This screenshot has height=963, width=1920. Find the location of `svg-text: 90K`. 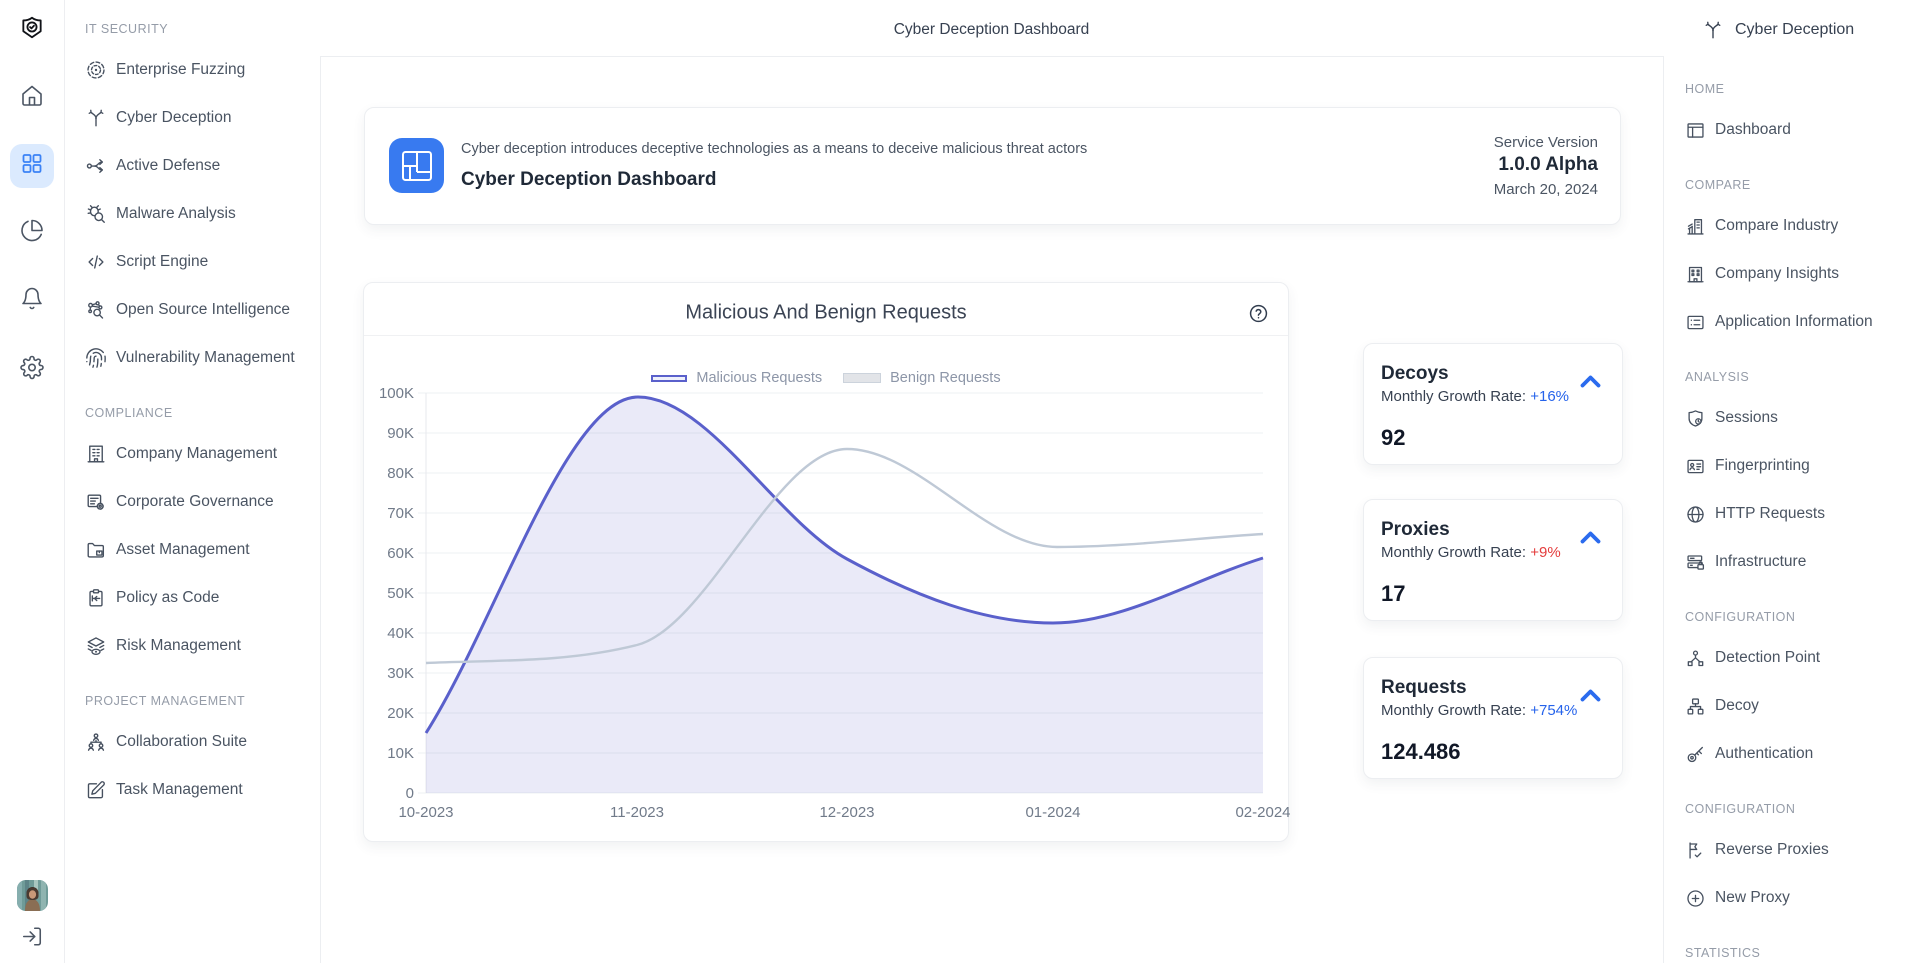

svg-text: 90K is located at coordinates (400, 433).